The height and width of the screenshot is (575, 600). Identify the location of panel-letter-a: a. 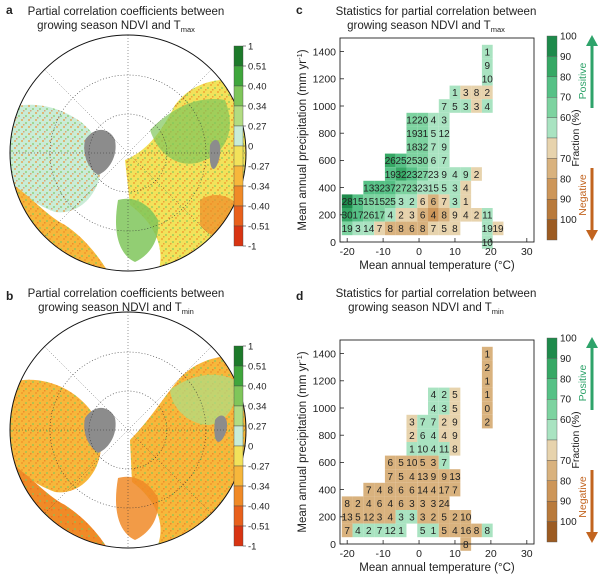
(9, 10).